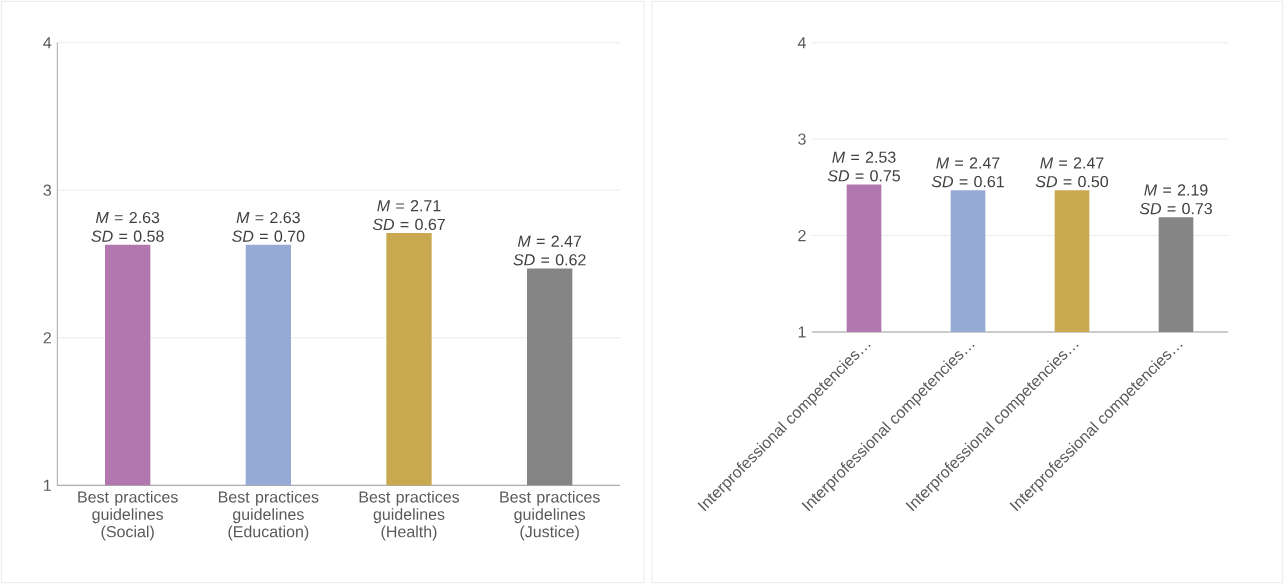 This screenshot has width=1284, height=584. What do you see at coordinates (550, 515) in the screenshot?
I see `x-tick-label: Best practices guidelines (Justice)` at bounding box center [550, 515].